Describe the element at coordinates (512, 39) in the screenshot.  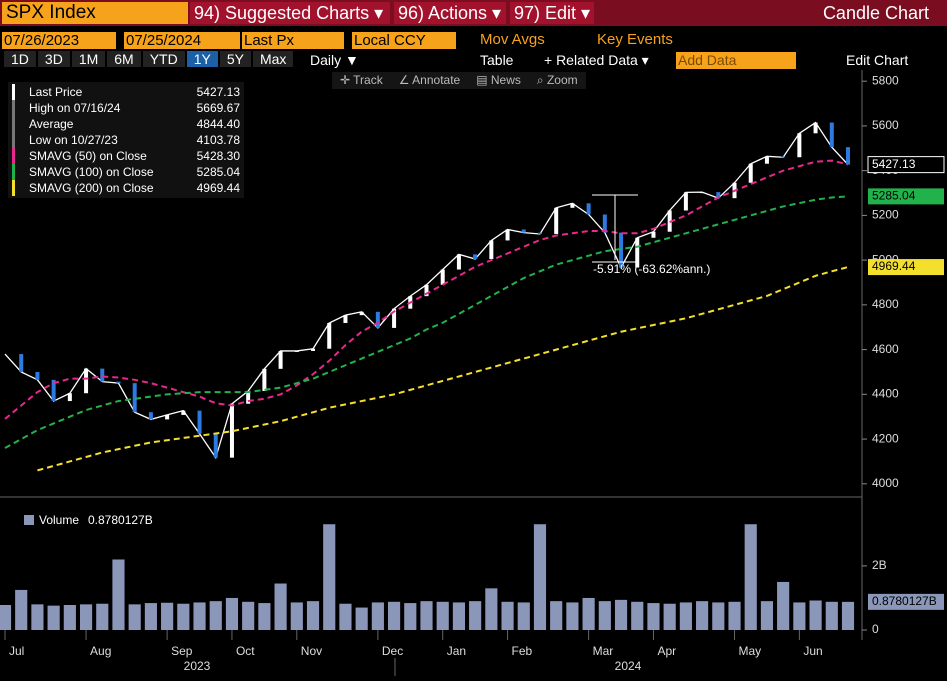
I see `mov-avgs: Mov Avgs` at that location.